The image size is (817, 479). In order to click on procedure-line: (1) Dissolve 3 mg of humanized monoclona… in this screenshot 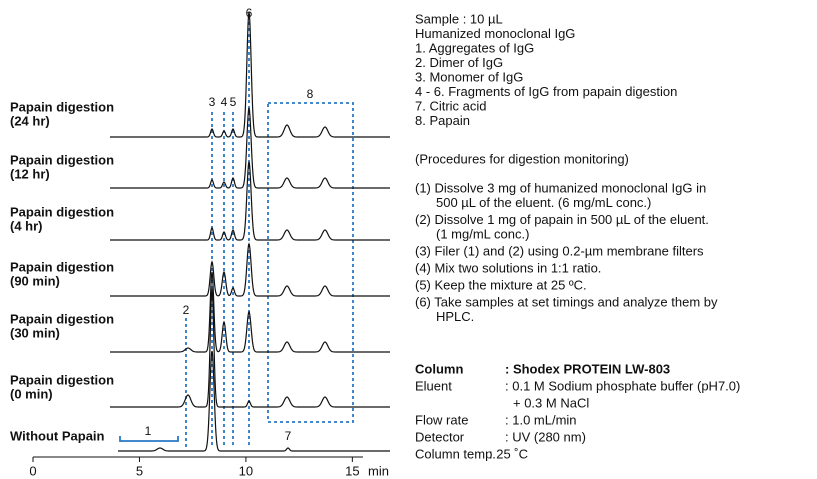, I will do `click(560, 187)`.